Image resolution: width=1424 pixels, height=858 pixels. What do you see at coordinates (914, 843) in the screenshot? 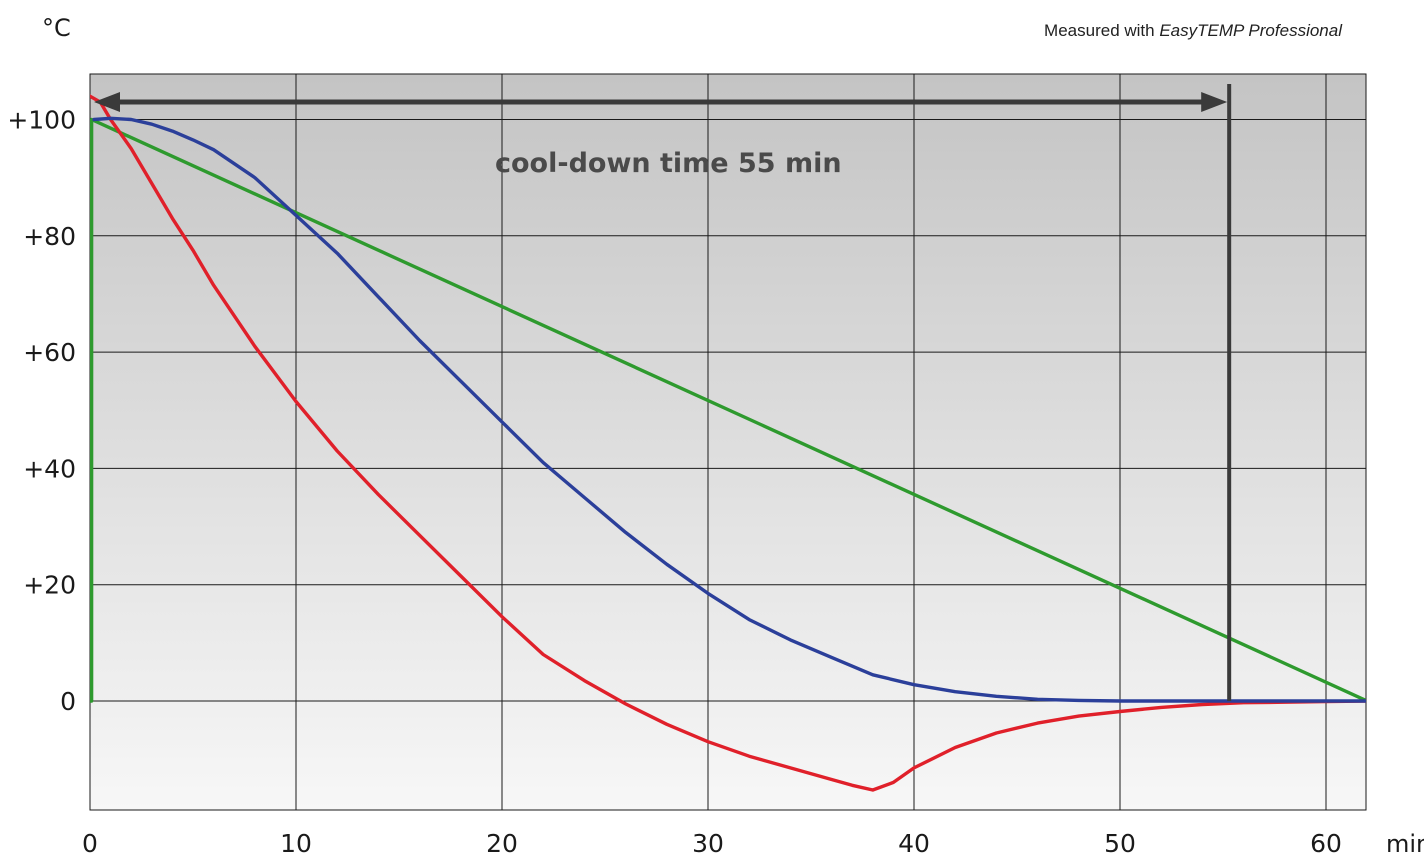
I see `x-tick-label: 40` at bounding box center [914, 843].